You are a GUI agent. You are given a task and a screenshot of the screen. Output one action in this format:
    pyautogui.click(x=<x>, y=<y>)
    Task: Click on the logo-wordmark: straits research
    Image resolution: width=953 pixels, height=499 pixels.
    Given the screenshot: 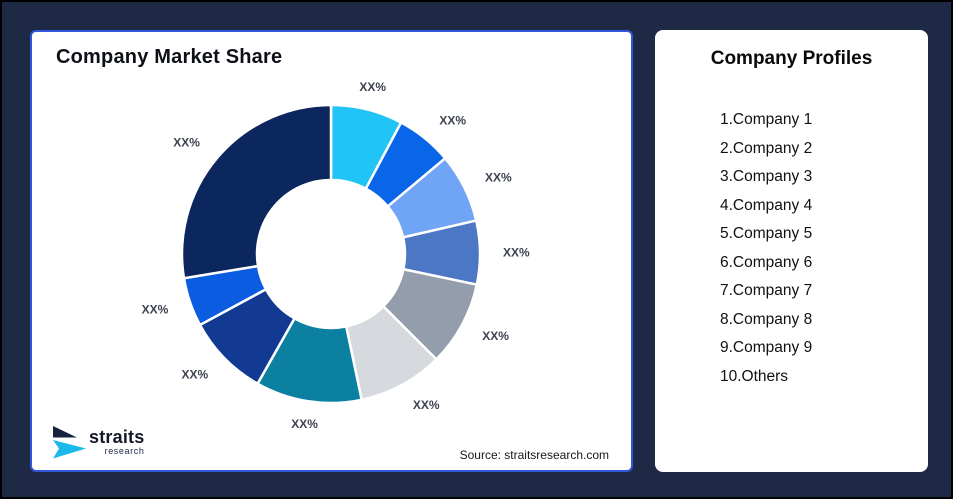 What is the action you would take?
    pyautogui.click(x=116, y=442)
    